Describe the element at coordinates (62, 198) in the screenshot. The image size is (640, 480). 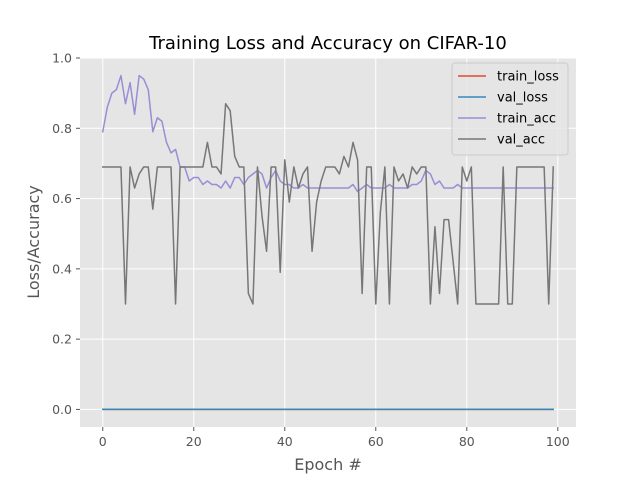
I see `y-tick-label: 0.6` at that location.